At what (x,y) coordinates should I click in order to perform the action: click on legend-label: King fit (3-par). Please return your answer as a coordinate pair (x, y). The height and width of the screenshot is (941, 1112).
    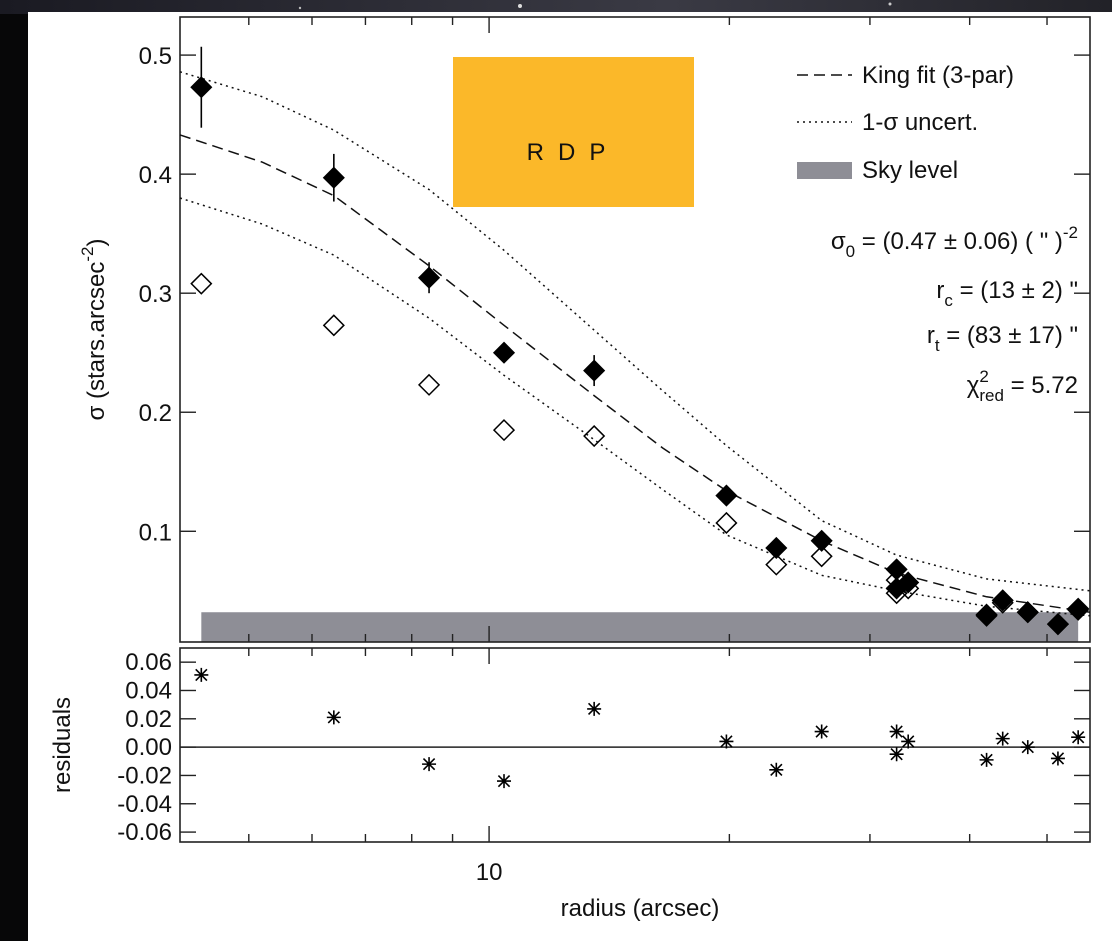
    Looking at the image, I should click on (938, 75).